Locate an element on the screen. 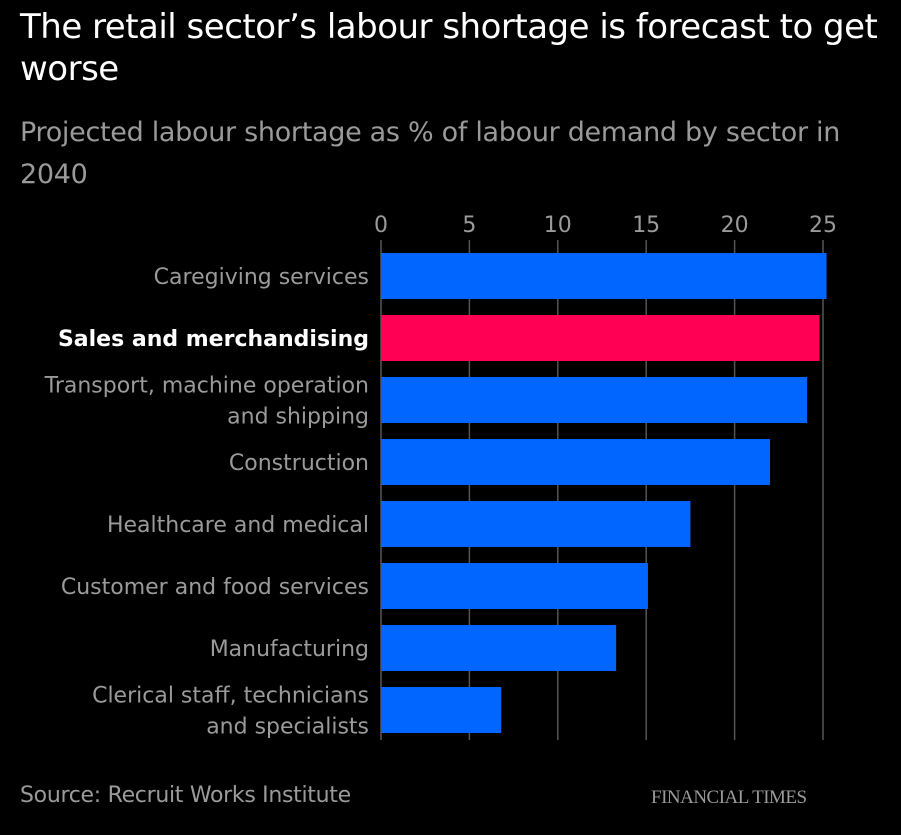 The width and height of the screenshot is (901, 835). category-label-line: and shipping is located at coordinates (298, 417).